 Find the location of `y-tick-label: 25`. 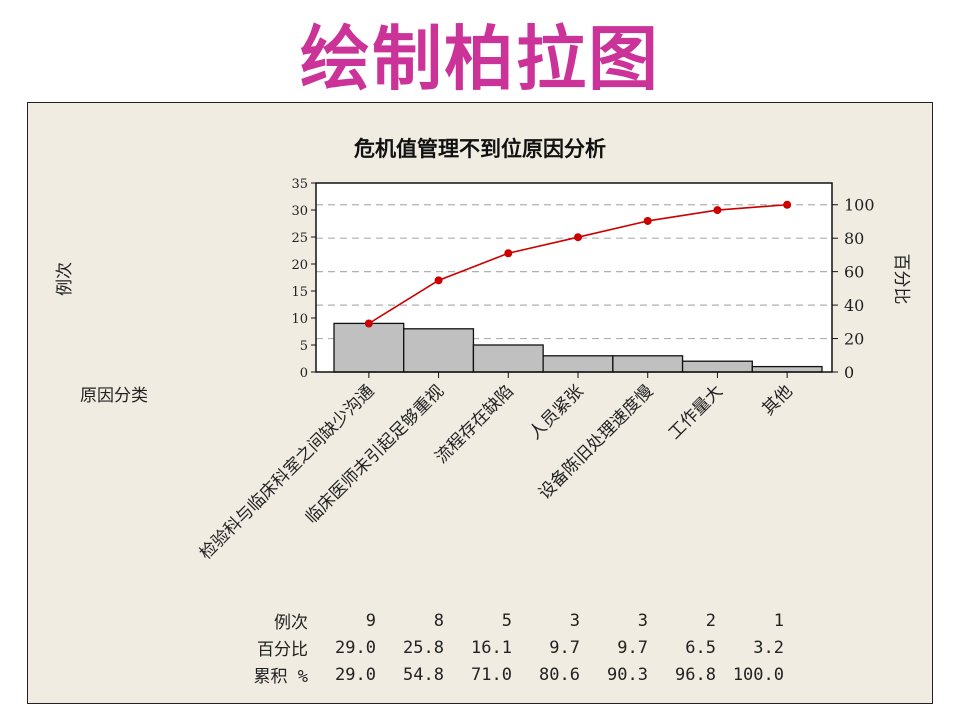

y-tick-label: 25 is located at coordinates (299, 238).